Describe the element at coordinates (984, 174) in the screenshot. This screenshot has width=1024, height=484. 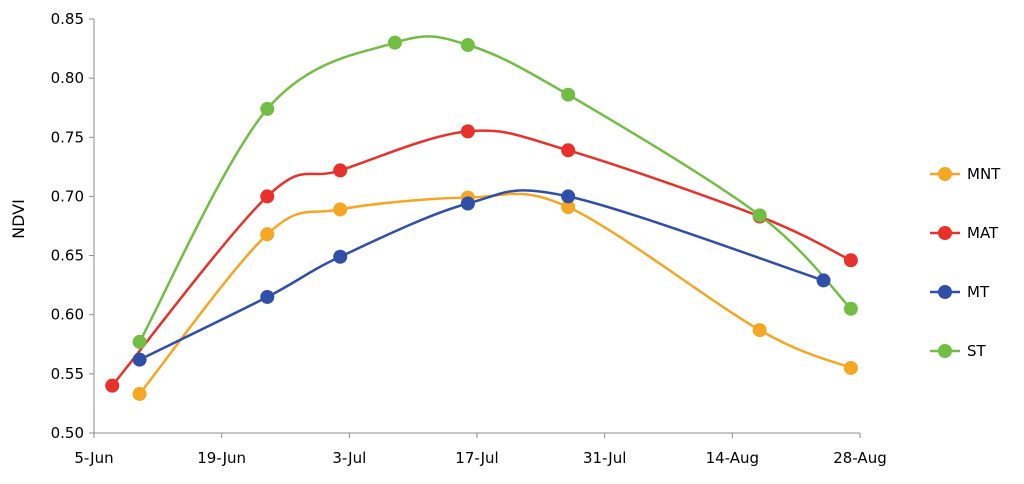
I see `legend-label-mnt: MNT` at that location.